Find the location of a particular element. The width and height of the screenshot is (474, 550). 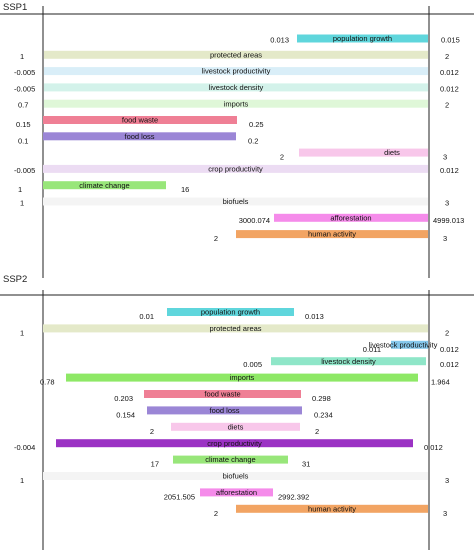

bar-max-value: 0.015 is located at coordinates (450, 40).